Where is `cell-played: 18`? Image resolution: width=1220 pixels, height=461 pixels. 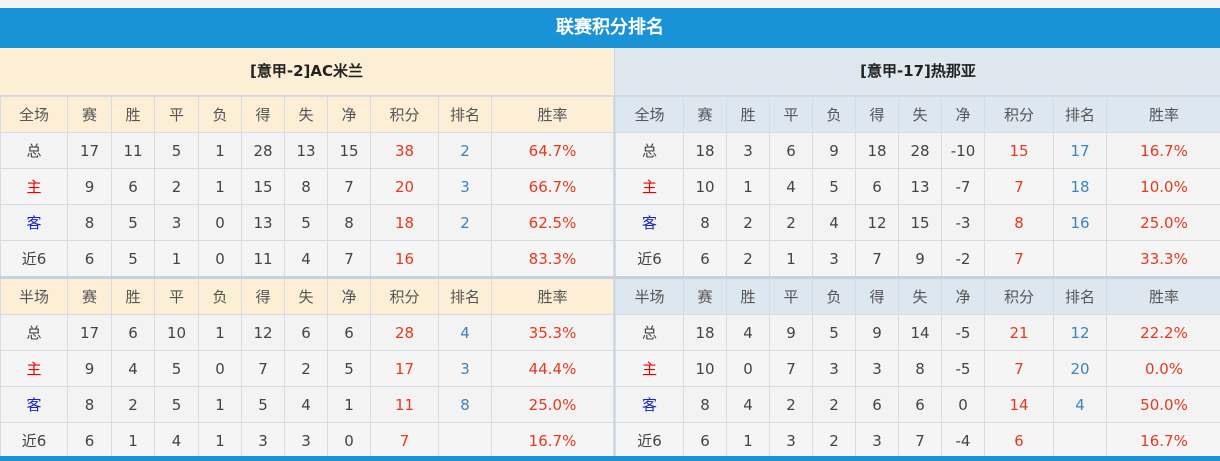
cell-played: 18 is located at coordinates (705, 150).